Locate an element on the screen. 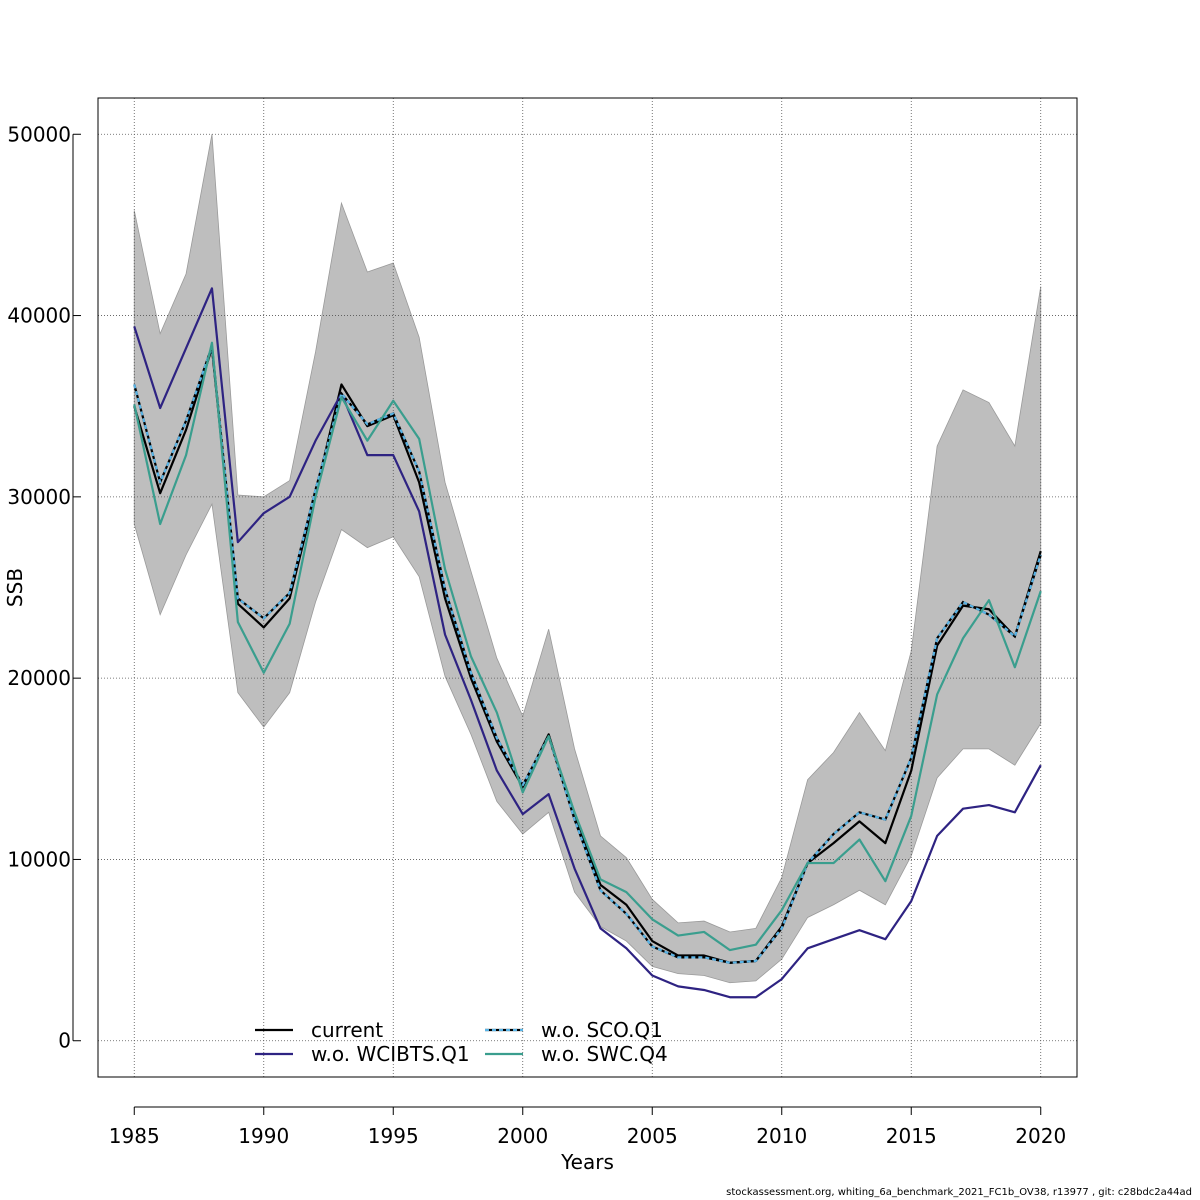  x-tick-label: 1995 is located at coordinates (393, 1136).